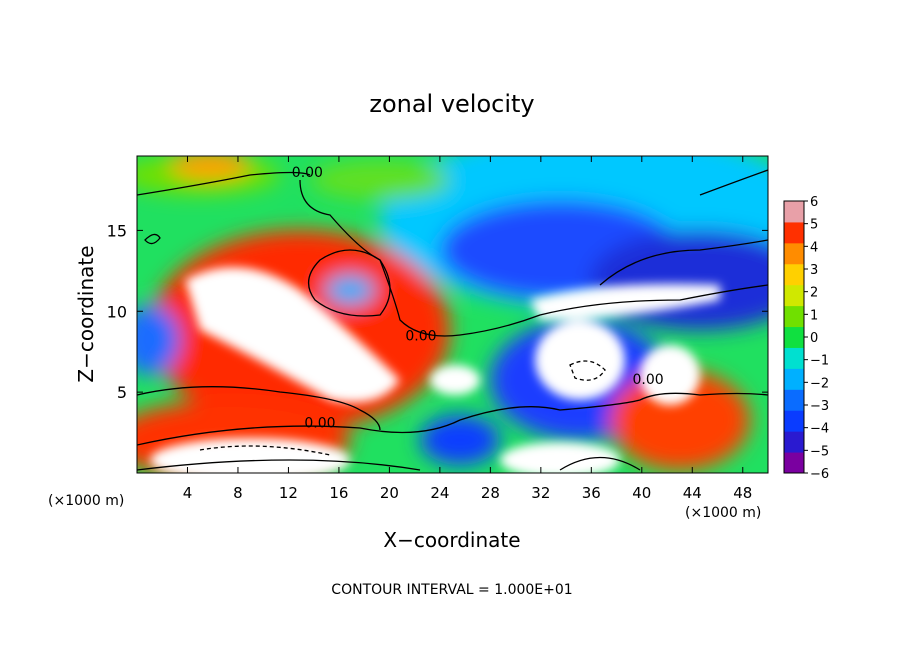  I want to click on colorbar-tick-label: 5, so click(814, 225).